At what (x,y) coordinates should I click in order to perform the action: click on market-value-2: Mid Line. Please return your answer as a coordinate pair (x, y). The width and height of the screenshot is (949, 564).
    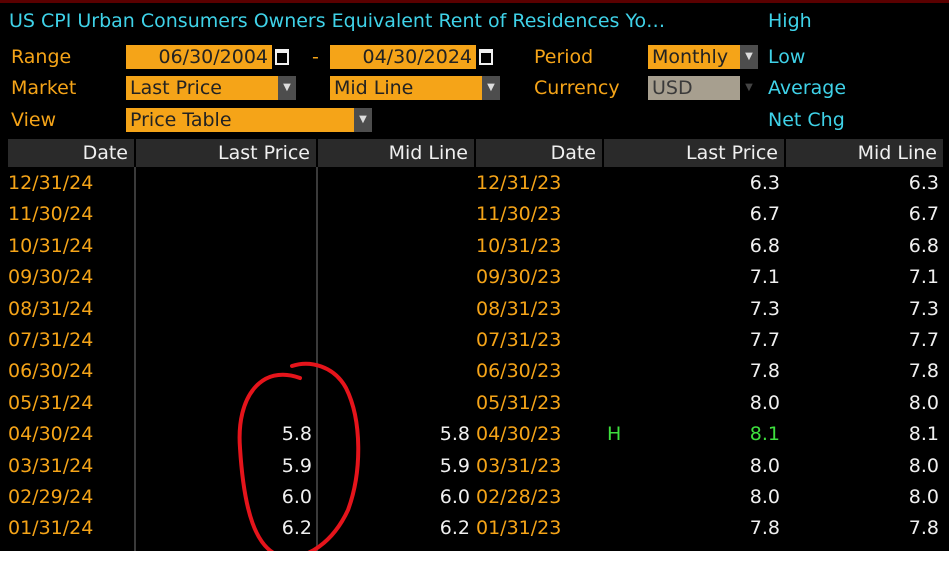
    Looking at the image, I should click on (406, 88).